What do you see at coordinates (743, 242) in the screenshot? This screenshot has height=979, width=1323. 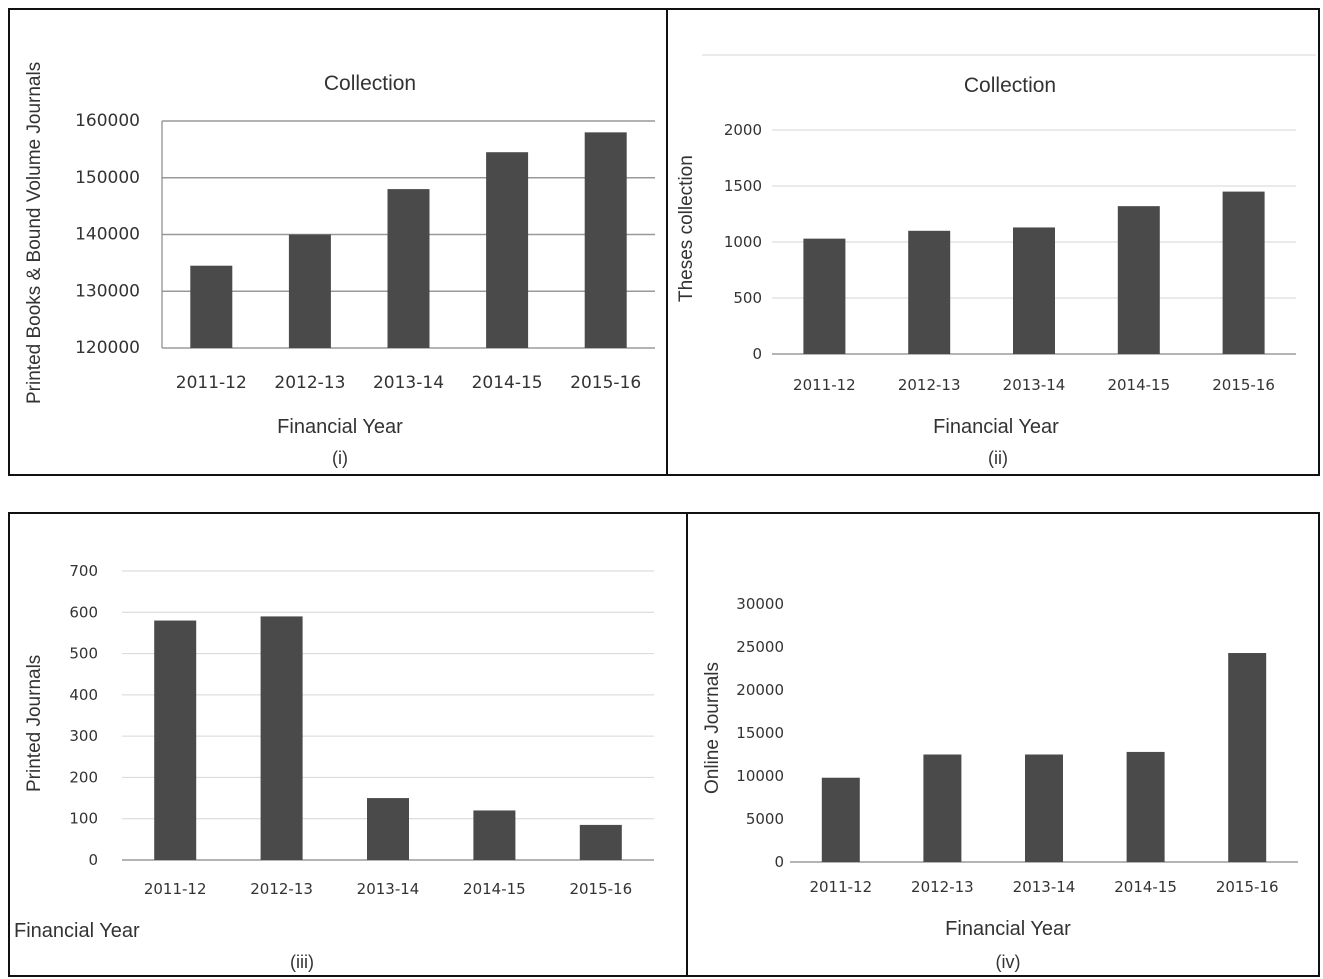 I see `y-tick-label-2-2: 1000` at bounding box center [743, 242].